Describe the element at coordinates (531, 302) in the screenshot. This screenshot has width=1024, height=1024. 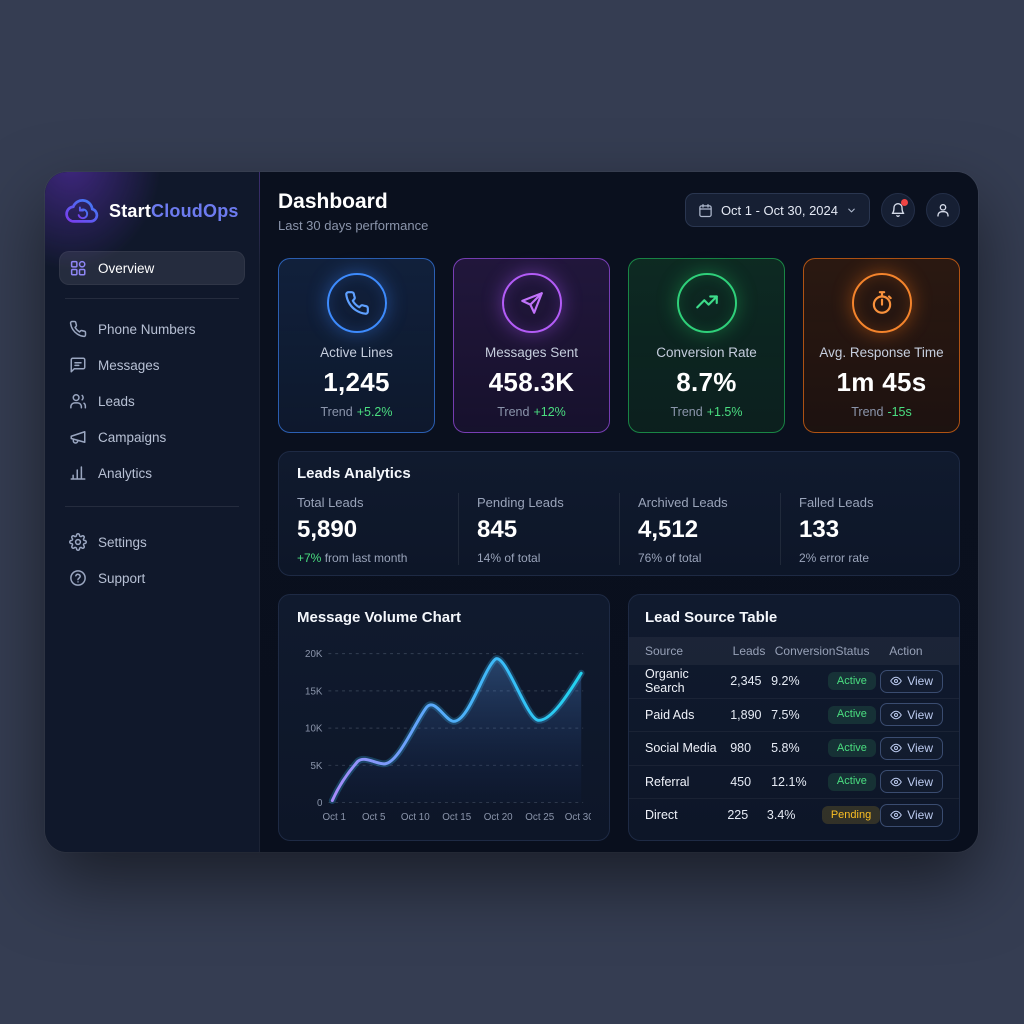
I see `send-icon` at that location.